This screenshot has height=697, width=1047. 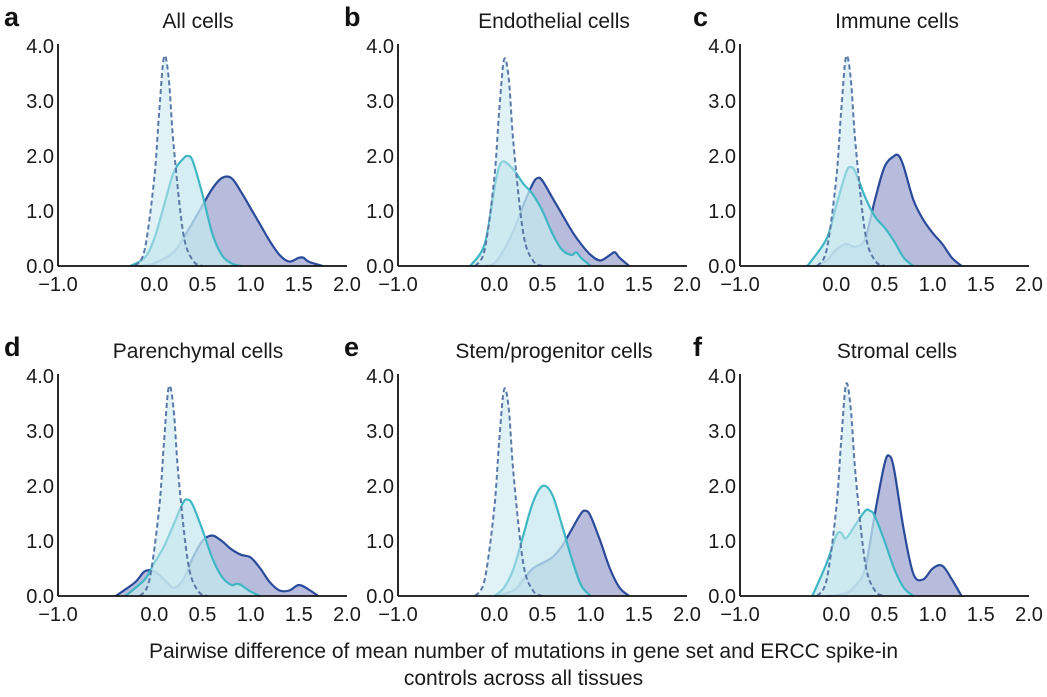 I want to click on panel-title: Parenchymal cells, so click(x=198, y=351).